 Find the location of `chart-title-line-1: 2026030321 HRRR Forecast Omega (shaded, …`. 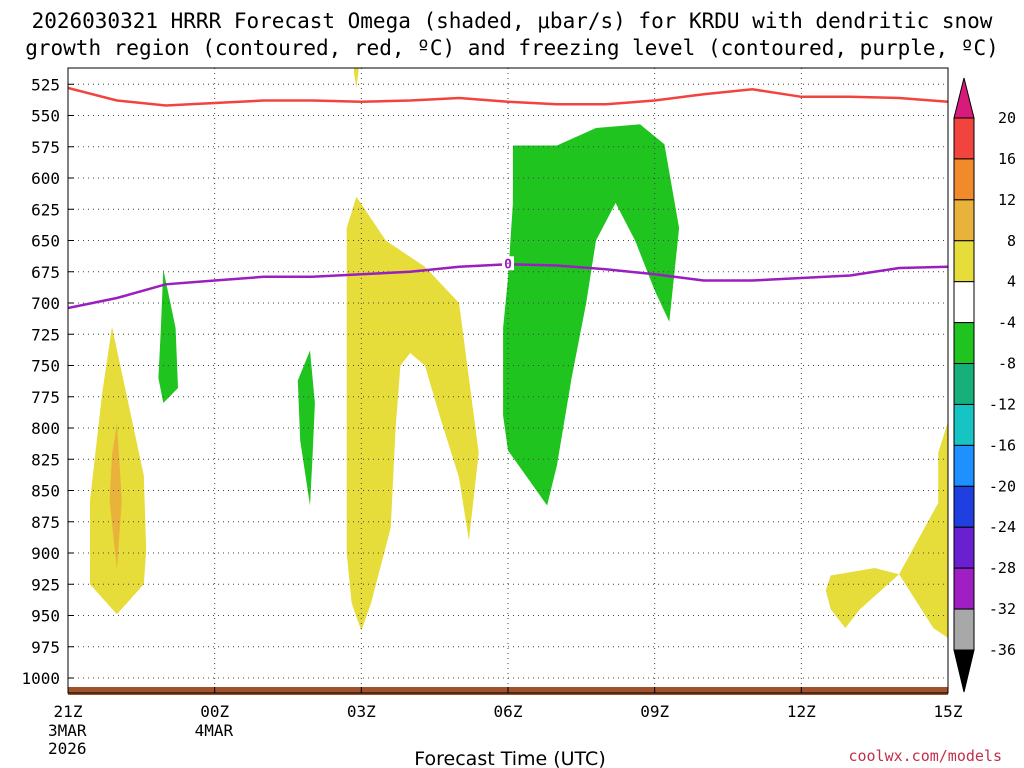

chart-title-line-1: 2026030321 HRRR Forecast Omega (shaded, … is located at coordinates (512, 21).